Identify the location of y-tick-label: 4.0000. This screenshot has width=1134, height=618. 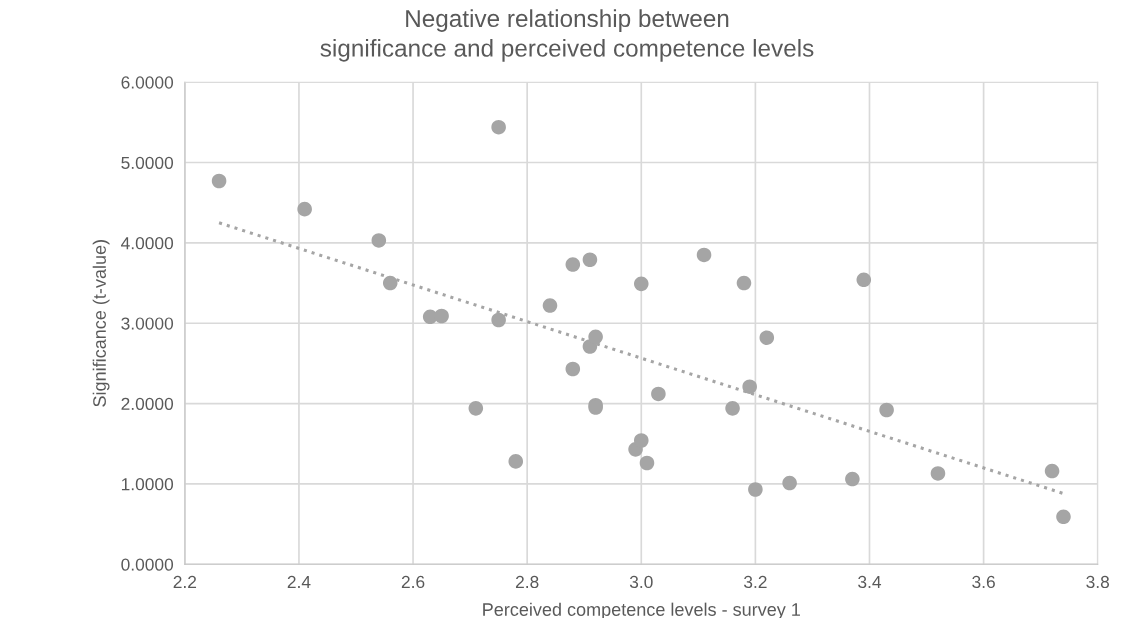
(147, 243).